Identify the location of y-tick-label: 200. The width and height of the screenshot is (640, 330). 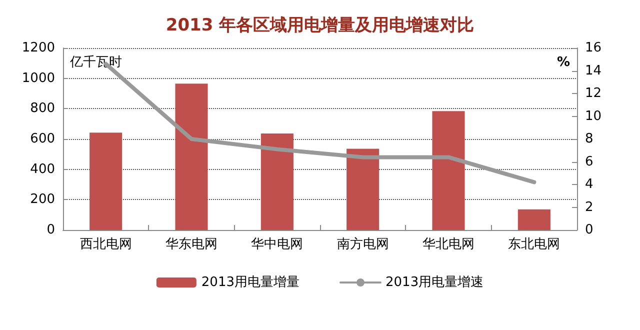
(42, 200).